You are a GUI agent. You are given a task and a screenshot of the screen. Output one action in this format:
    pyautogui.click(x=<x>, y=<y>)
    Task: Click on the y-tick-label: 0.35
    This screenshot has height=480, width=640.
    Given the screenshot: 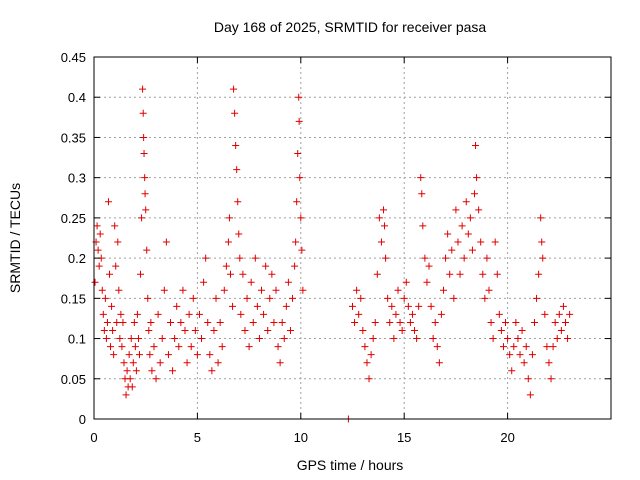 What is the action you would take?
    pyautogui.click(x=73, y=137)
    